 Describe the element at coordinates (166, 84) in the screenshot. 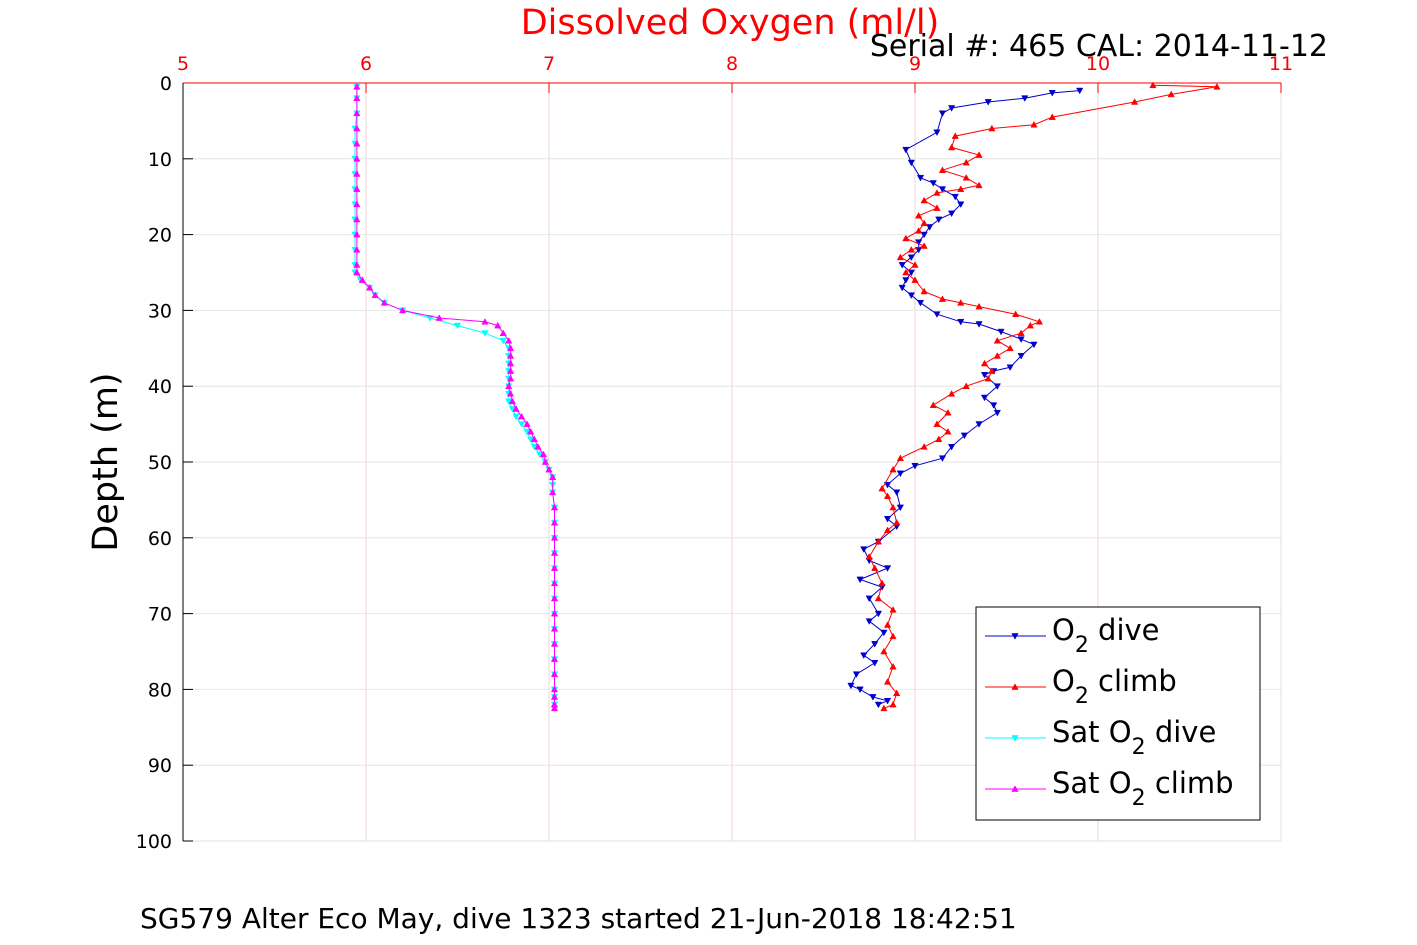

I see `y-tick-label: 0` at that location.